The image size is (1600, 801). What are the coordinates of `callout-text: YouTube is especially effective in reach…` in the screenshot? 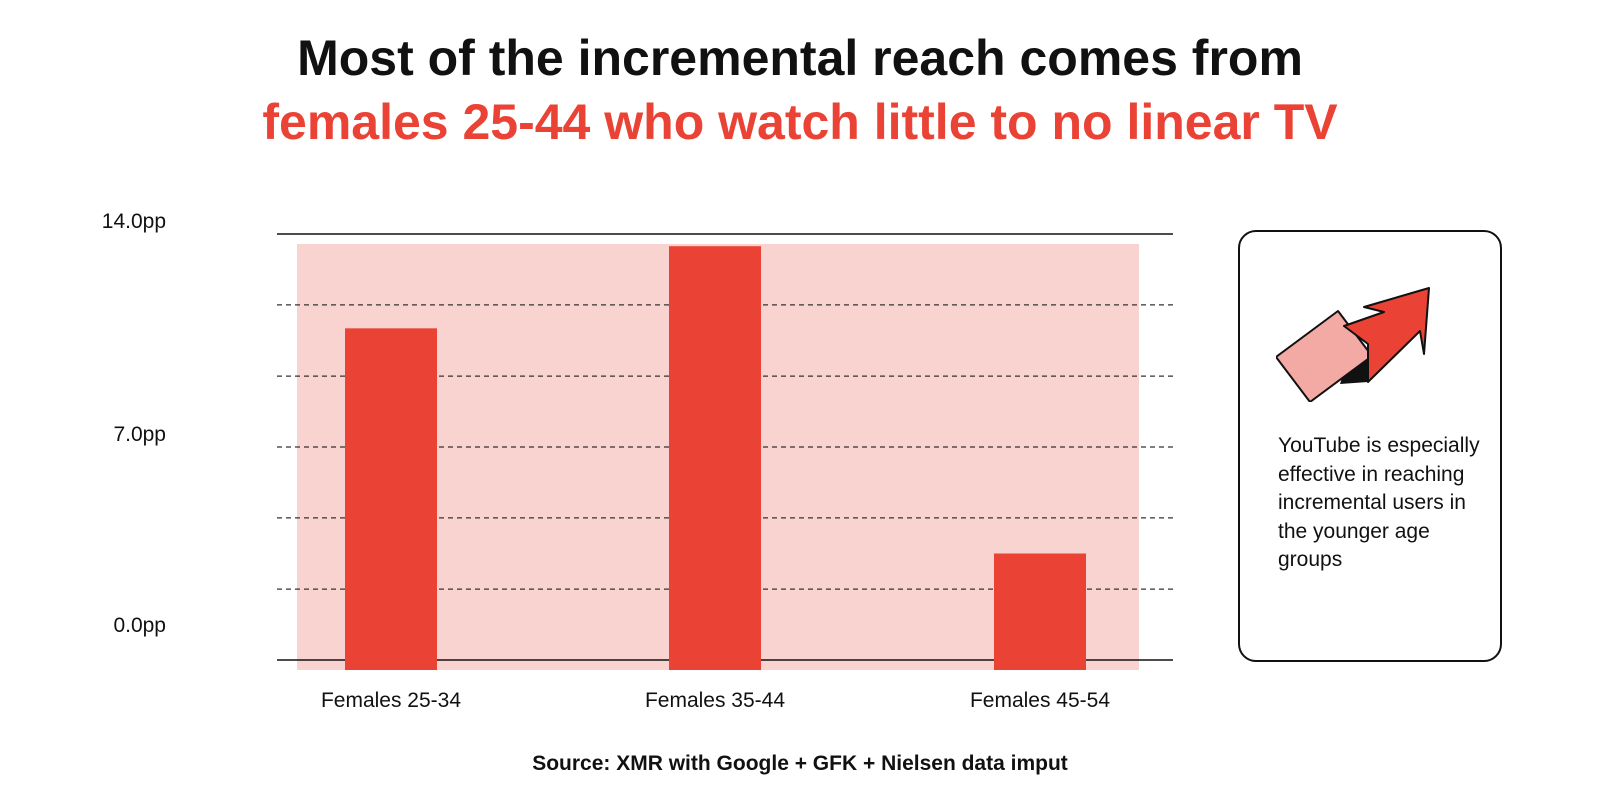 It's located at (1379, 502).